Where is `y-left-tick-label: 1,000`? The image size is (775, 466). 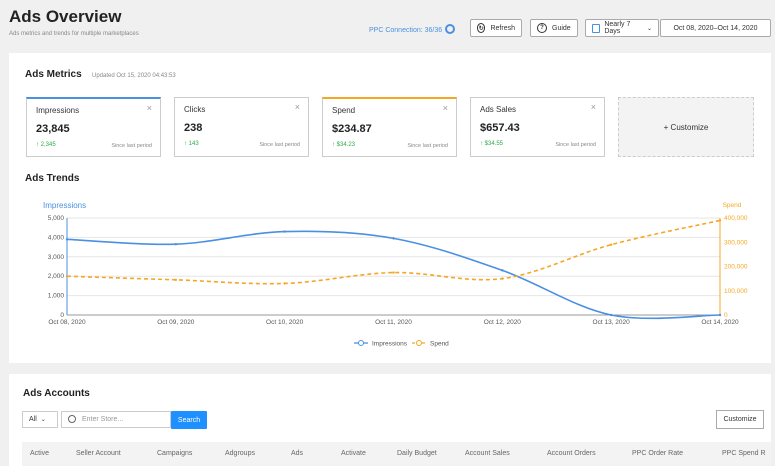 y-left-tick-label: 1,000 is located at coordinates (56, 296).